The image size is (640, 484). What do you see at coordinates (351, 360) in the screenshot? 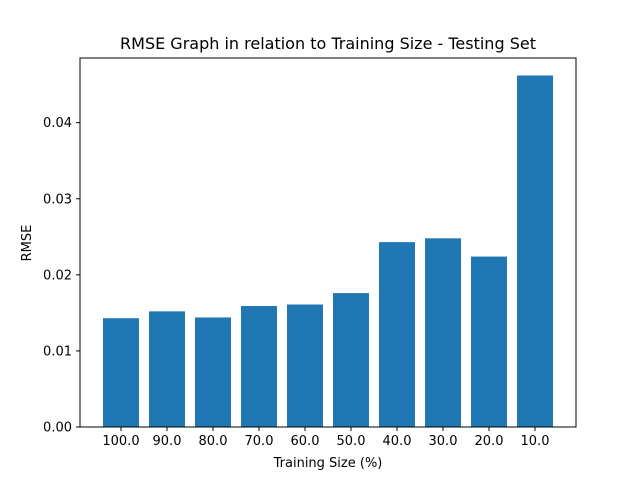
I see `bar-50.0` at bounding box center [351, 360].